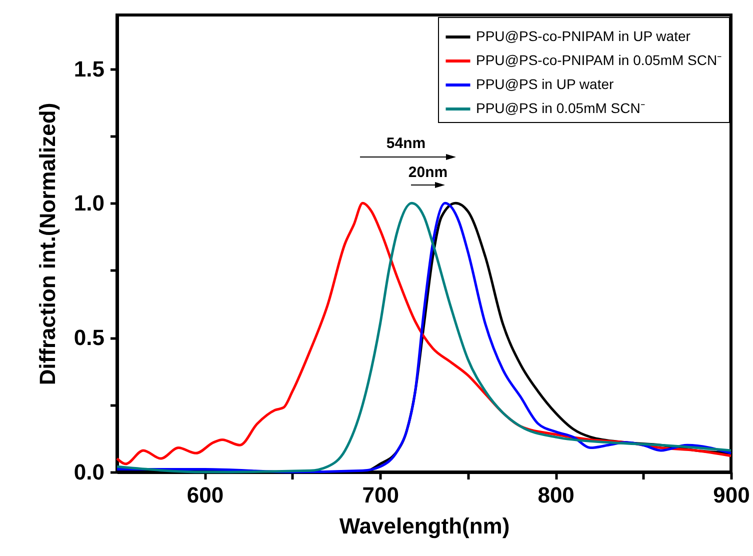  Describe the element at coordinates (731, 495) in the screenshot. I see `x-tick-label: 900` at that location.